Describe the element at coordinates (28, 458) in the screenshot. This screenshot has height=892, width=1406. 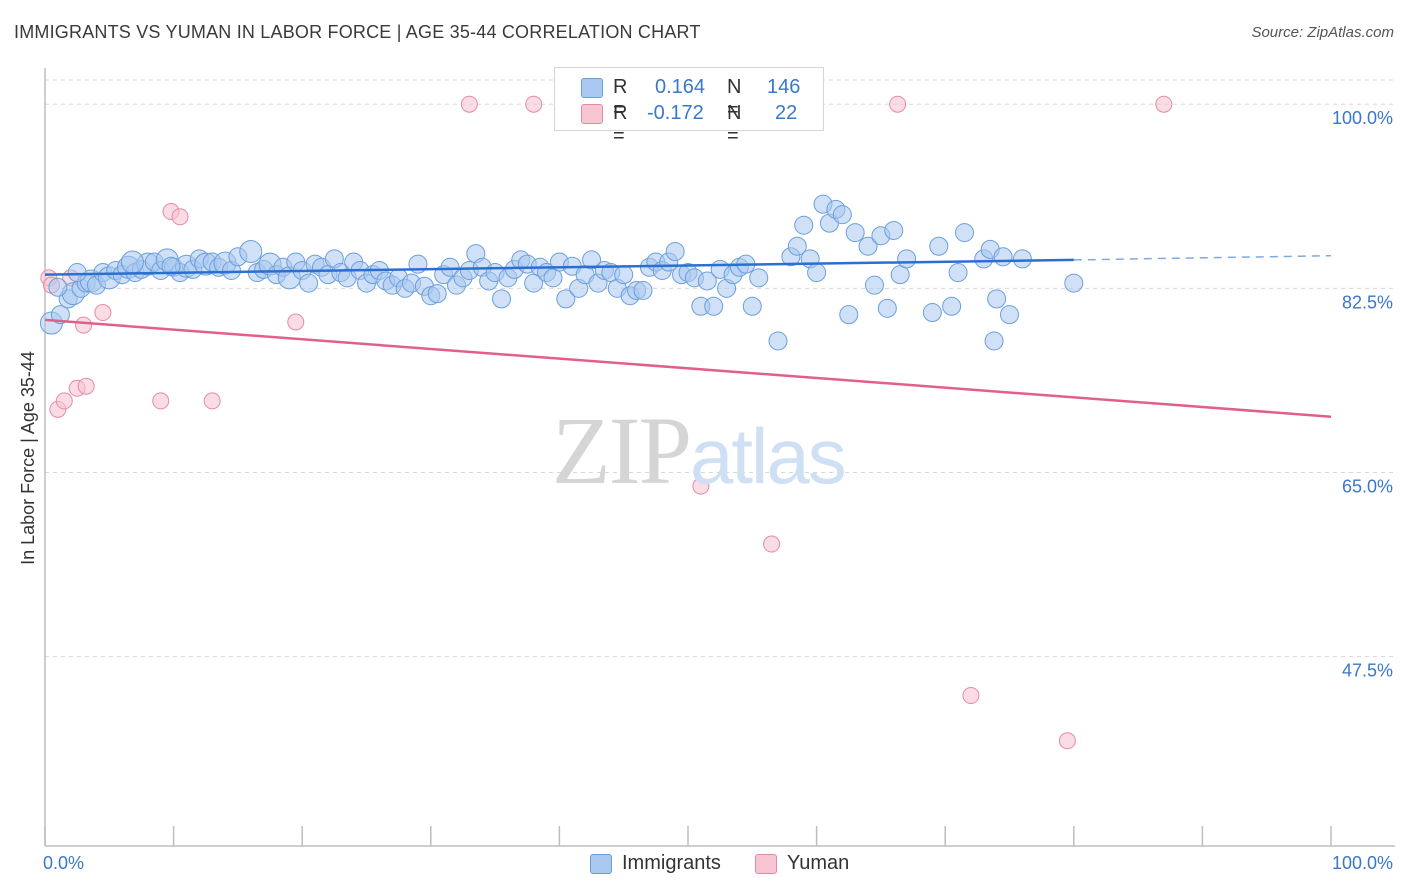
I see `y-axis-label: In Labor Force | Age 35-44` at that location.